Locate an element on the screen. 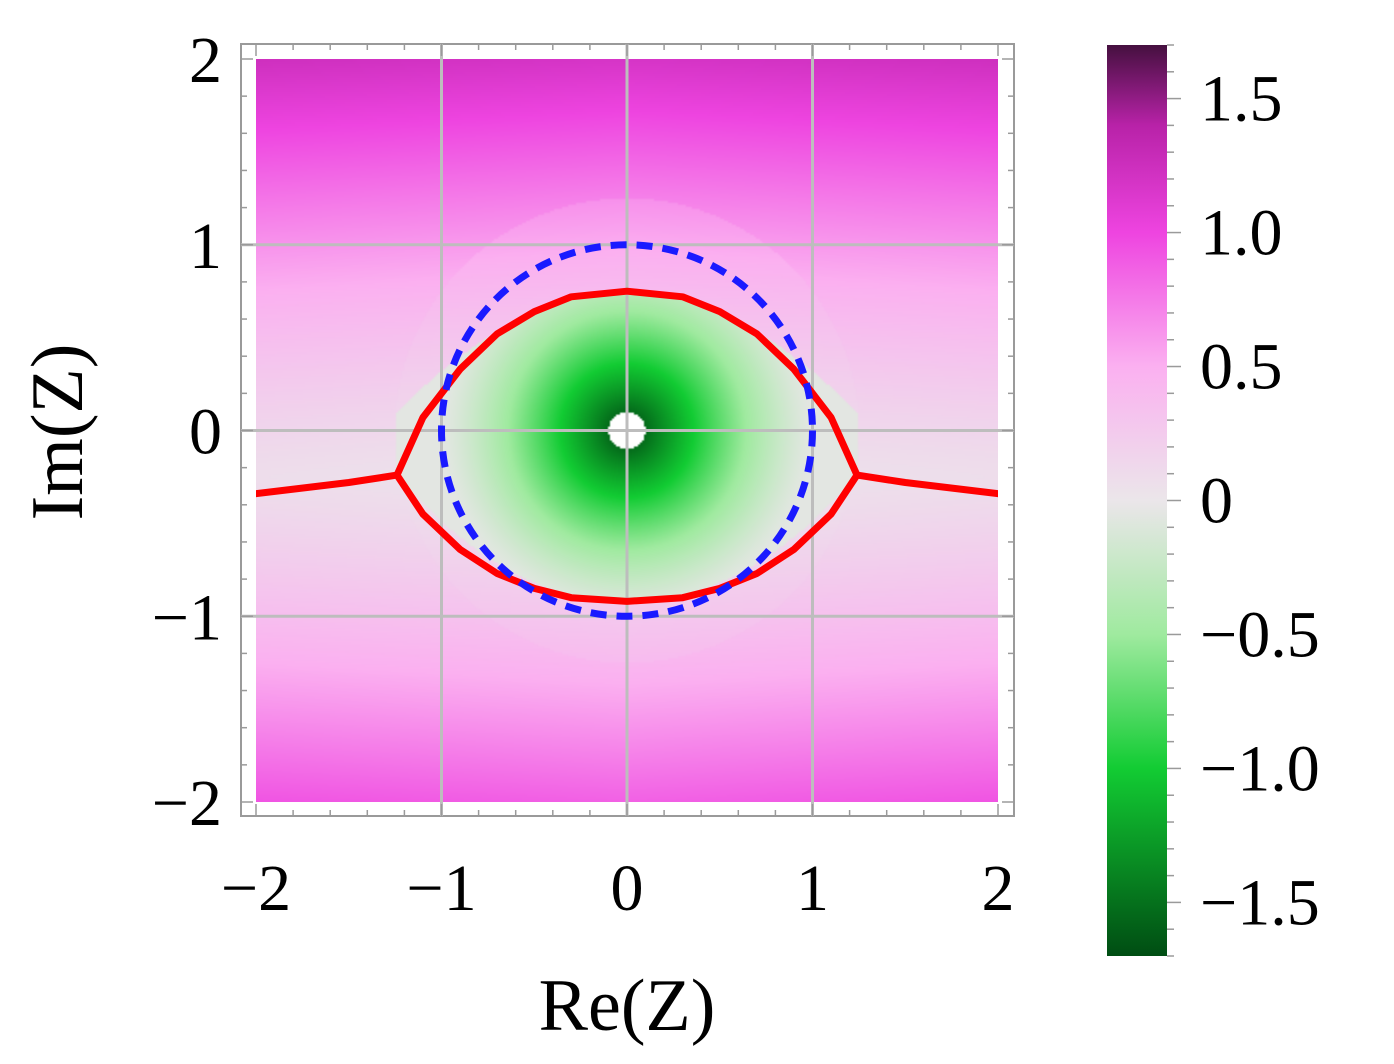 This screenshot has height=1064, width=1394. colorbar-tick-label: −0.5 is located at coordinates (1260, 634).